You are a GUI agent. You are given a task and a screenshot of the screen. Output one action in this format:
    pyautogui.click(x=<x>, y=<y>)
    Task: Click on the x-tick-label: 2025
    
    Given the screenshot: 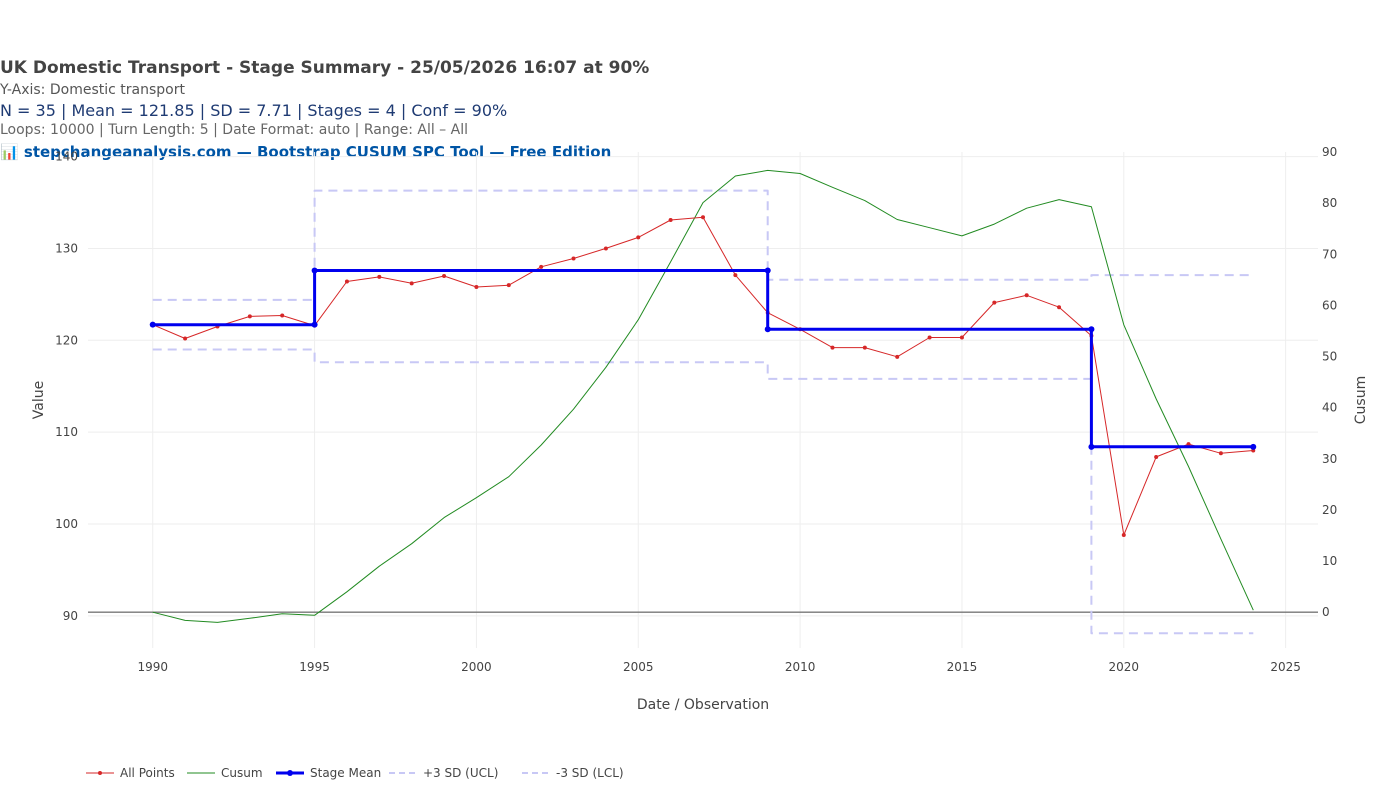 What is the action you would take?
    pyautogui.click(x=1285, y=667)
    